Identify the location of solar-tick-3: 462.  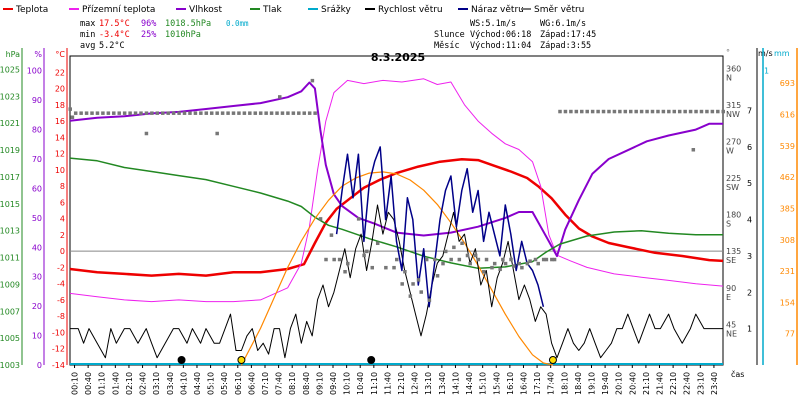
(787, 177).